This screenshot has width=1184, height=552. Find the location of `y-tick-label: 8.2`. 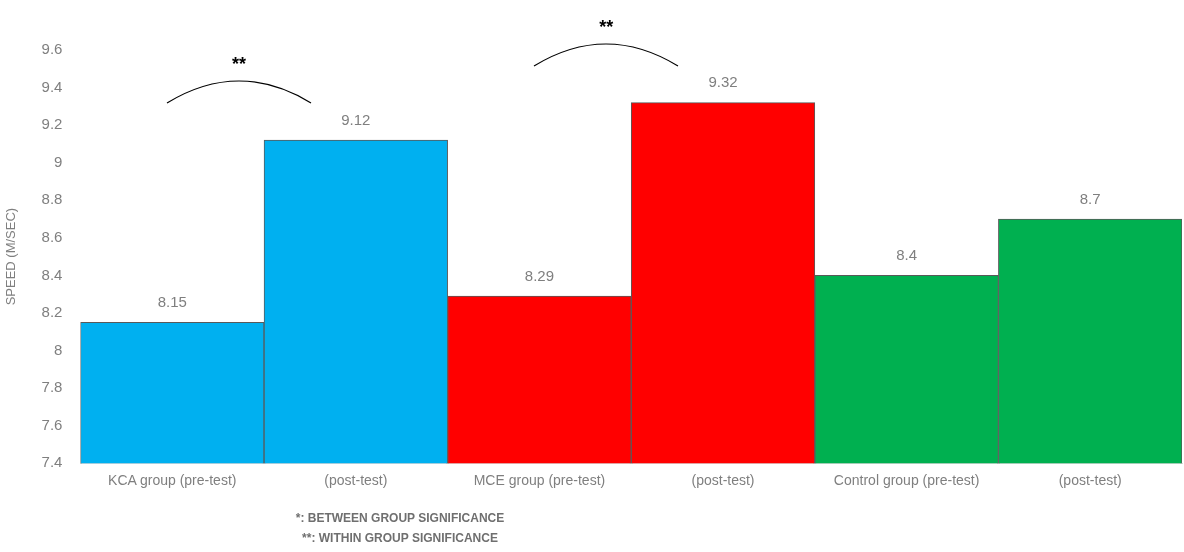

y-tick-label: 8.2 is located at coordinates (52, 312).